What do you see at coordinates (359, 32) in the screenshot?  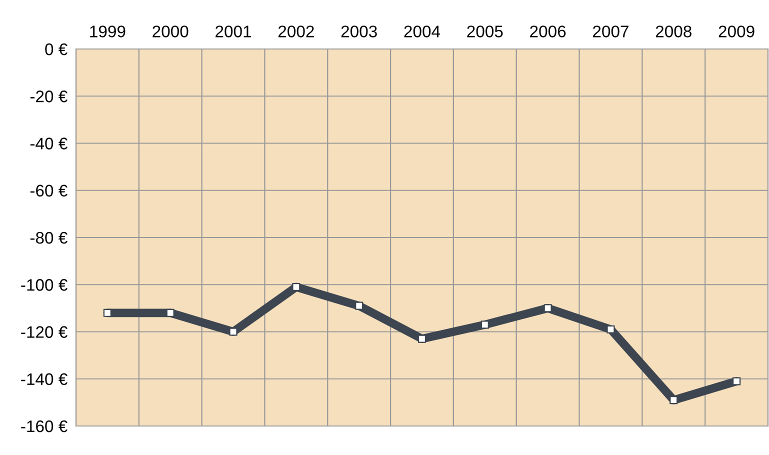 I see `x-tick-label: 2003` at bounding box center [359, 32].